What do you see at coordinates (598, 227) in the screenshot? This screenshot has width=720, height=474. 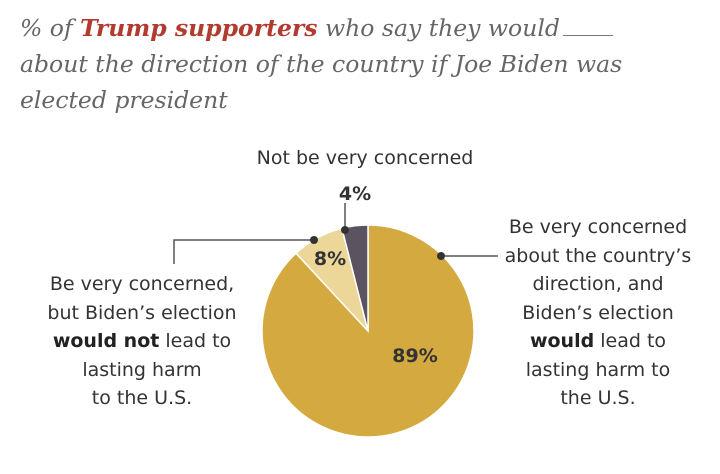 I see `label-right-line1: Be very concerned` at bounding box center [598, 227].